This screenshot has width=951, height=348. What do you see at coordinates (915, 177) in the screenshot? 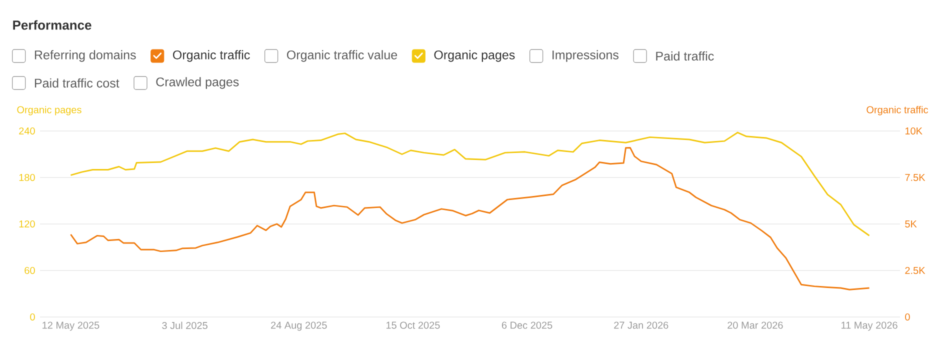
I see `y2-tick-label: 7.5K` at bounding box center [915, 177].